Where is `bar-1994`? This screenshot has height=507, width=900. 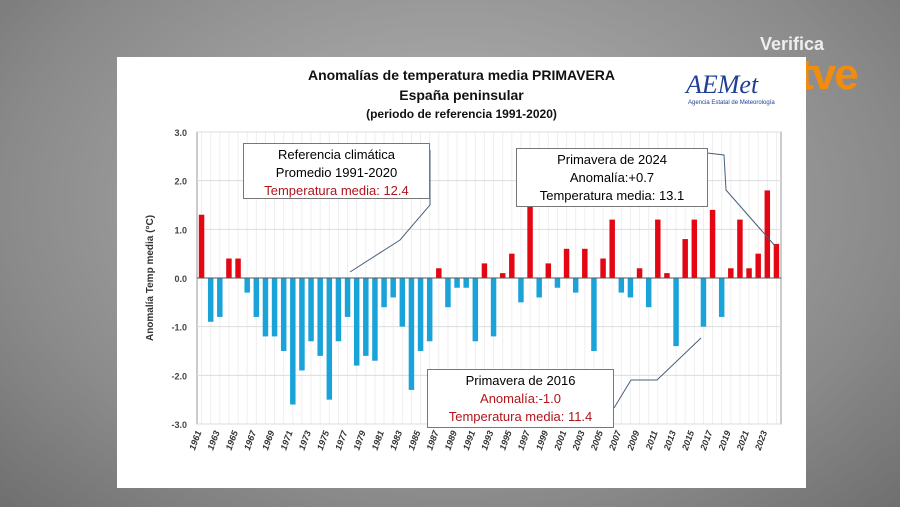
bar-1994 is located at coordinates (502, 275).